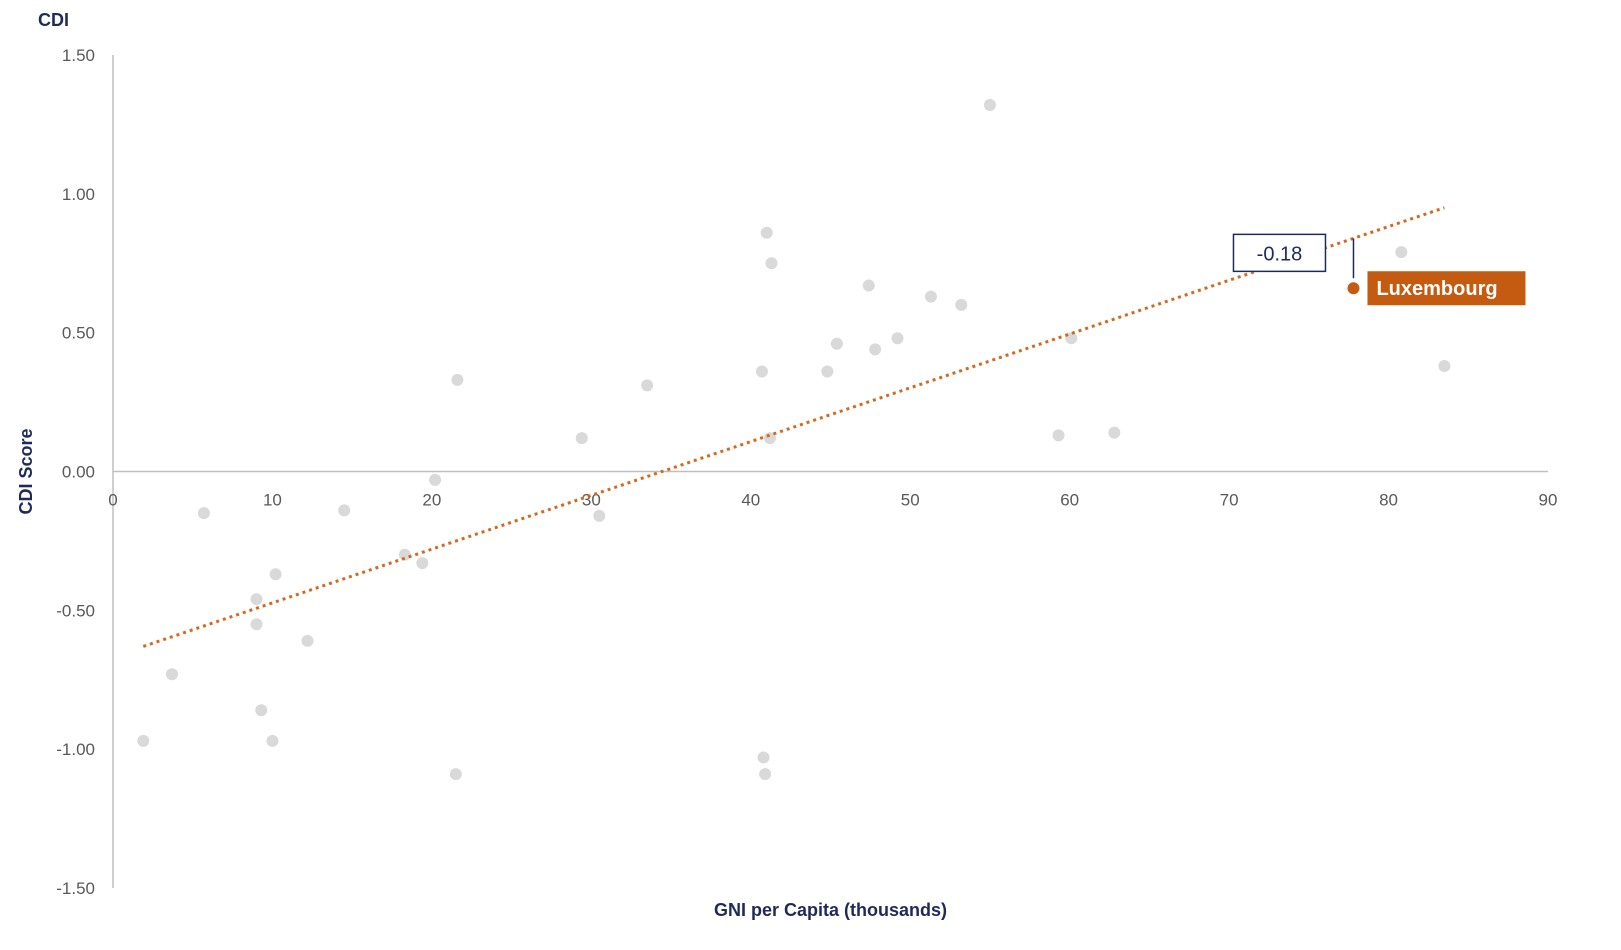 The image size is (1621, 950). What do you see at coordinates (830, 910) in the screenshot?
I see `x-axis-title: GNI per Capita (thousands)` at bounding box center [830, 910].